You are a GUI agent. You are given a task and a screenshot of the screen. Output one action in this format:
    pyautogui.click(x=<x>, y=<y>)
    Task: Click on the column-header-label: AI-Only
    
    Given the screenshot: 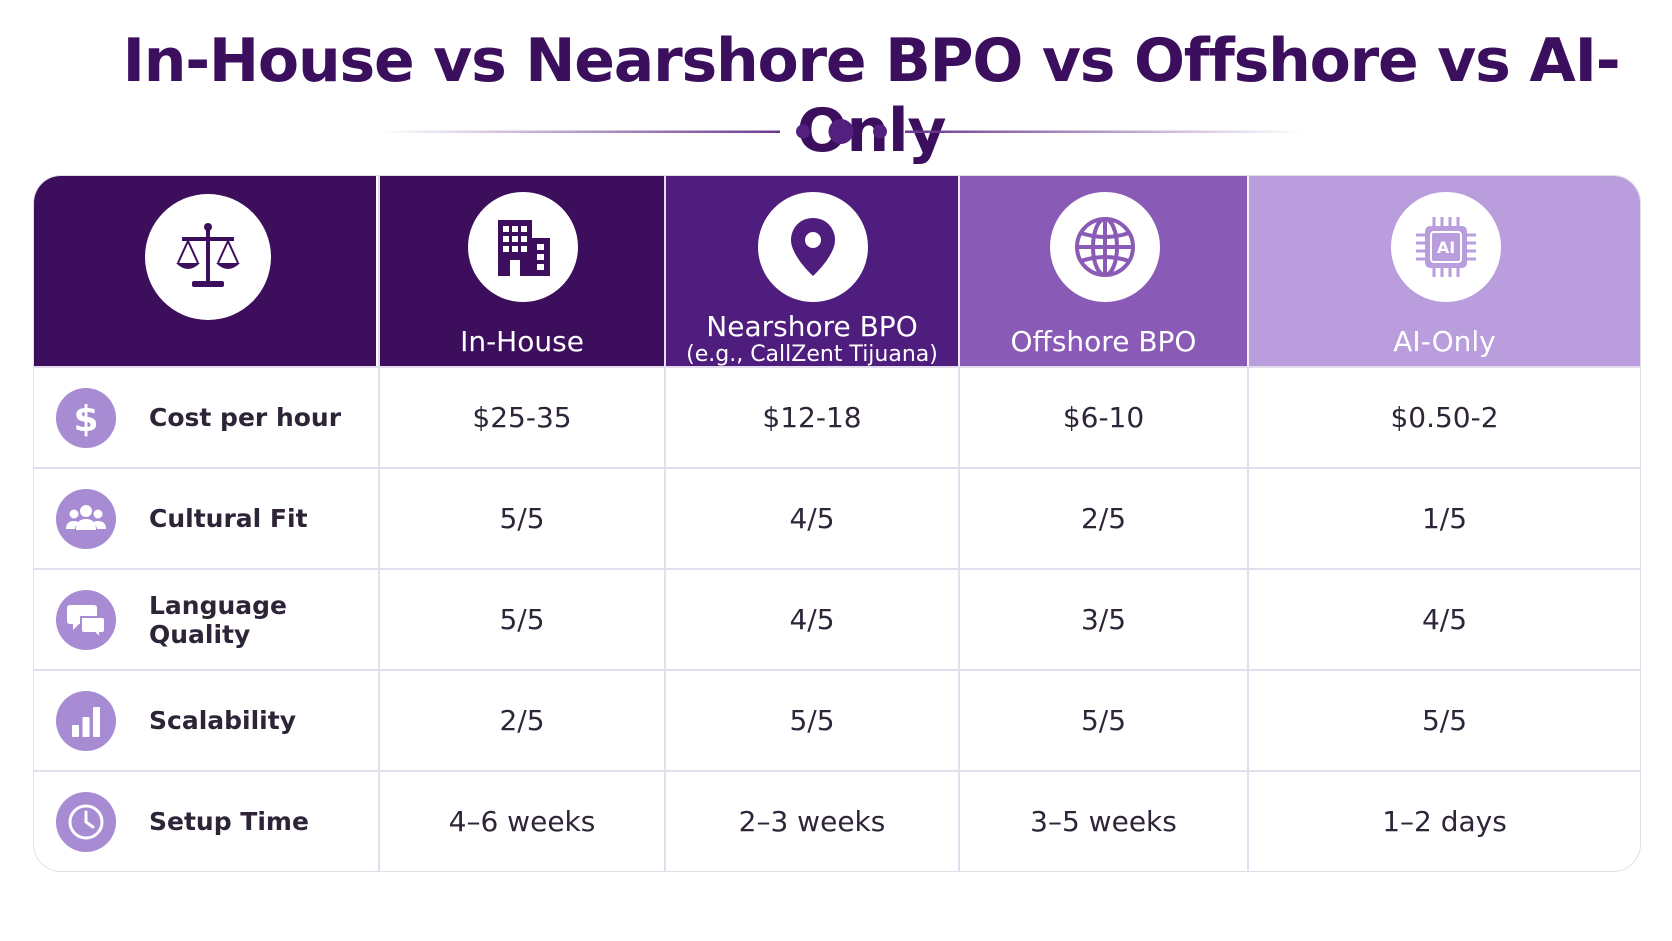 What is the action you would take?
    pyautogui.click(x=1444, y=341)
    